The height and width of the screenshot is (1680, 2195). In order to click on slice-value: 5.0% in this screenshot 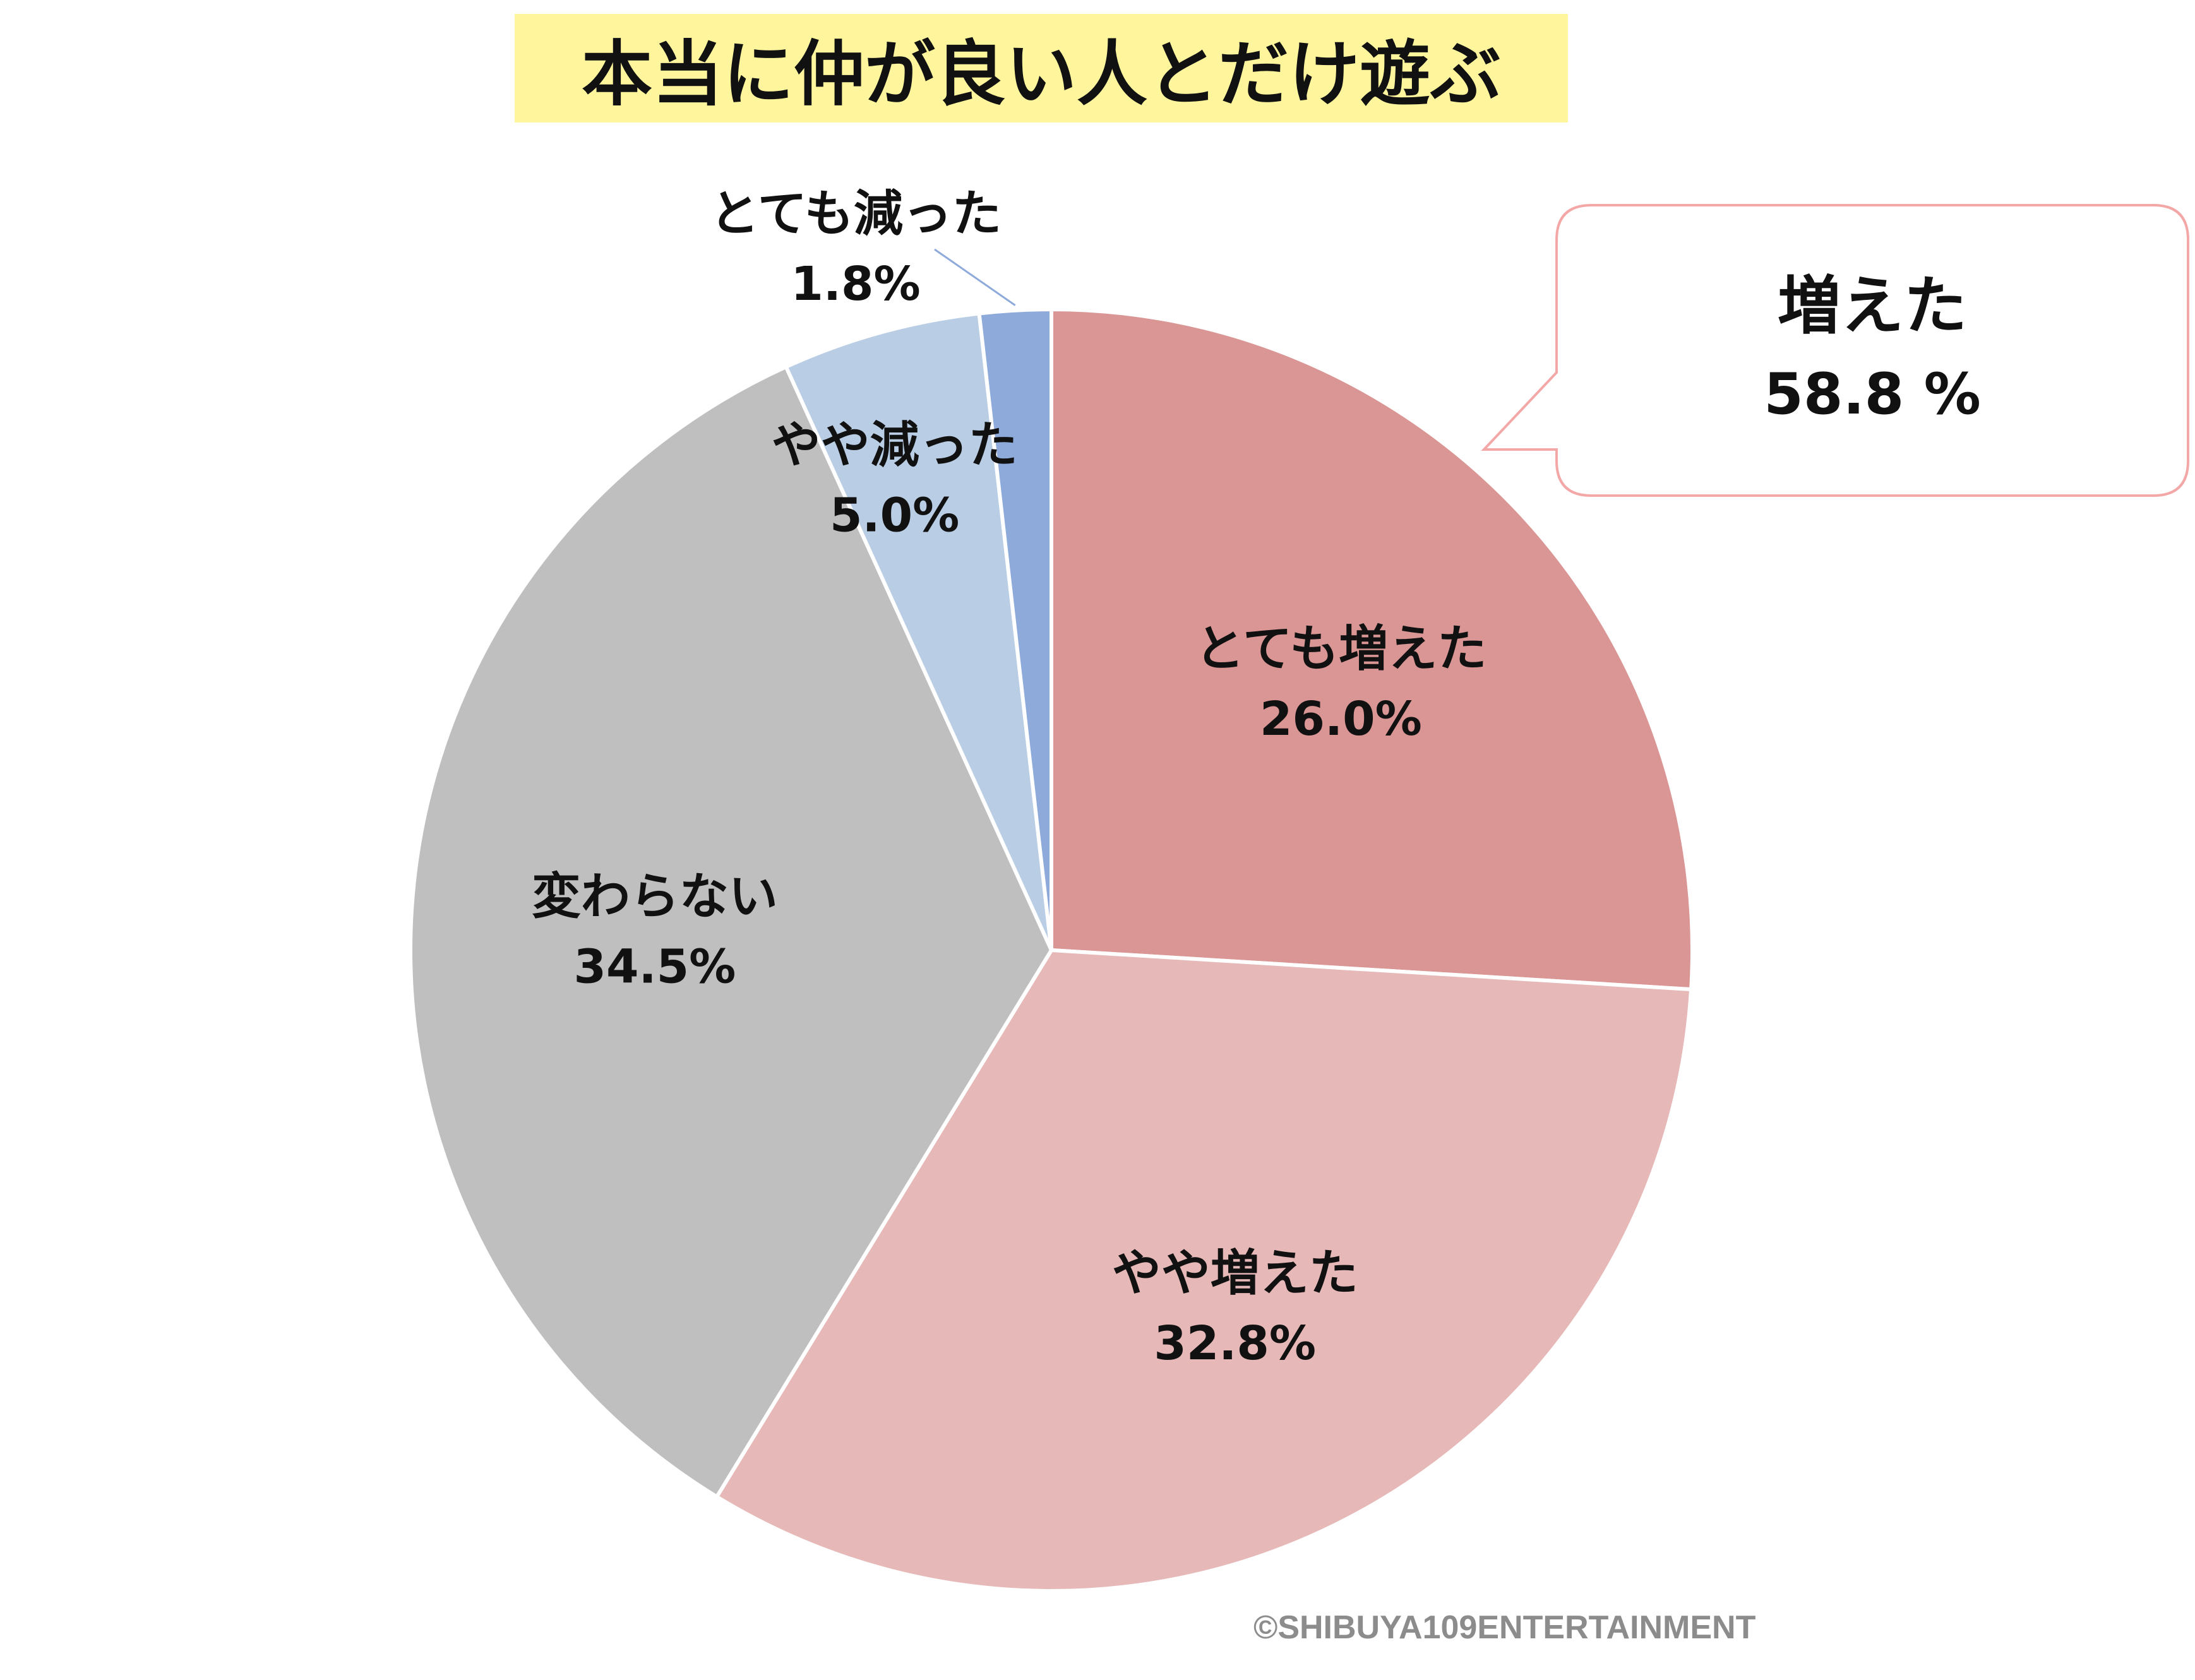, I will do `click(895, 516)`.